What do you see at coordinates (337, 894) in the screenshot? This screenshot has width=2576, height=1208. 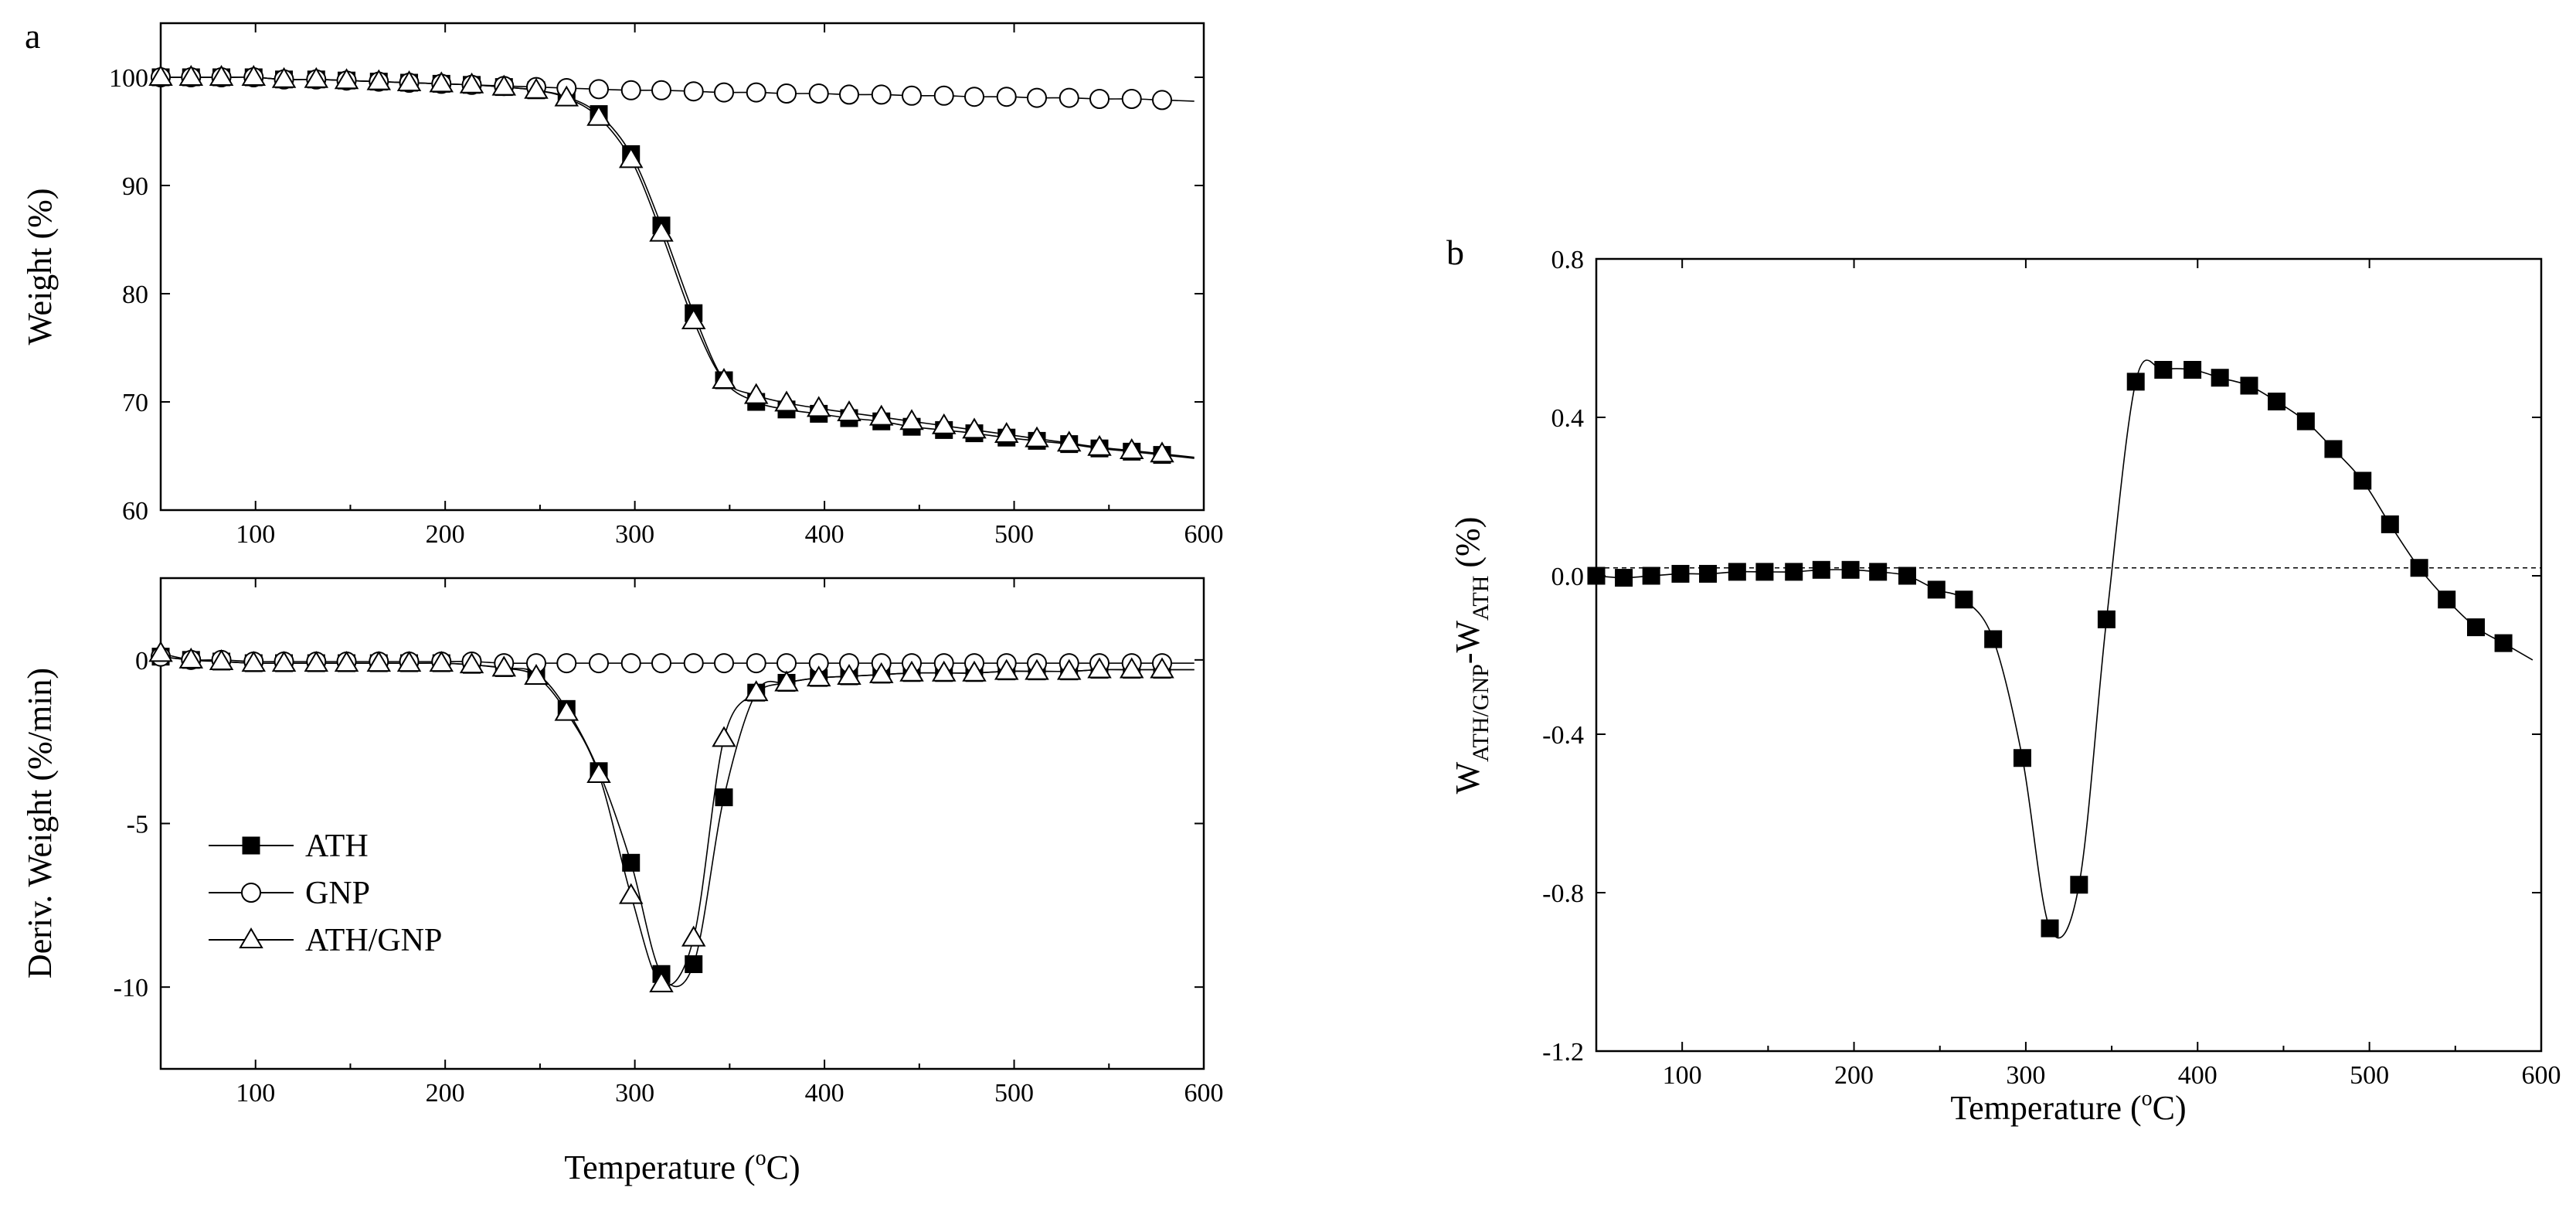 I see `legend-label-gnp: GNP` at bounding box center [337, 894].